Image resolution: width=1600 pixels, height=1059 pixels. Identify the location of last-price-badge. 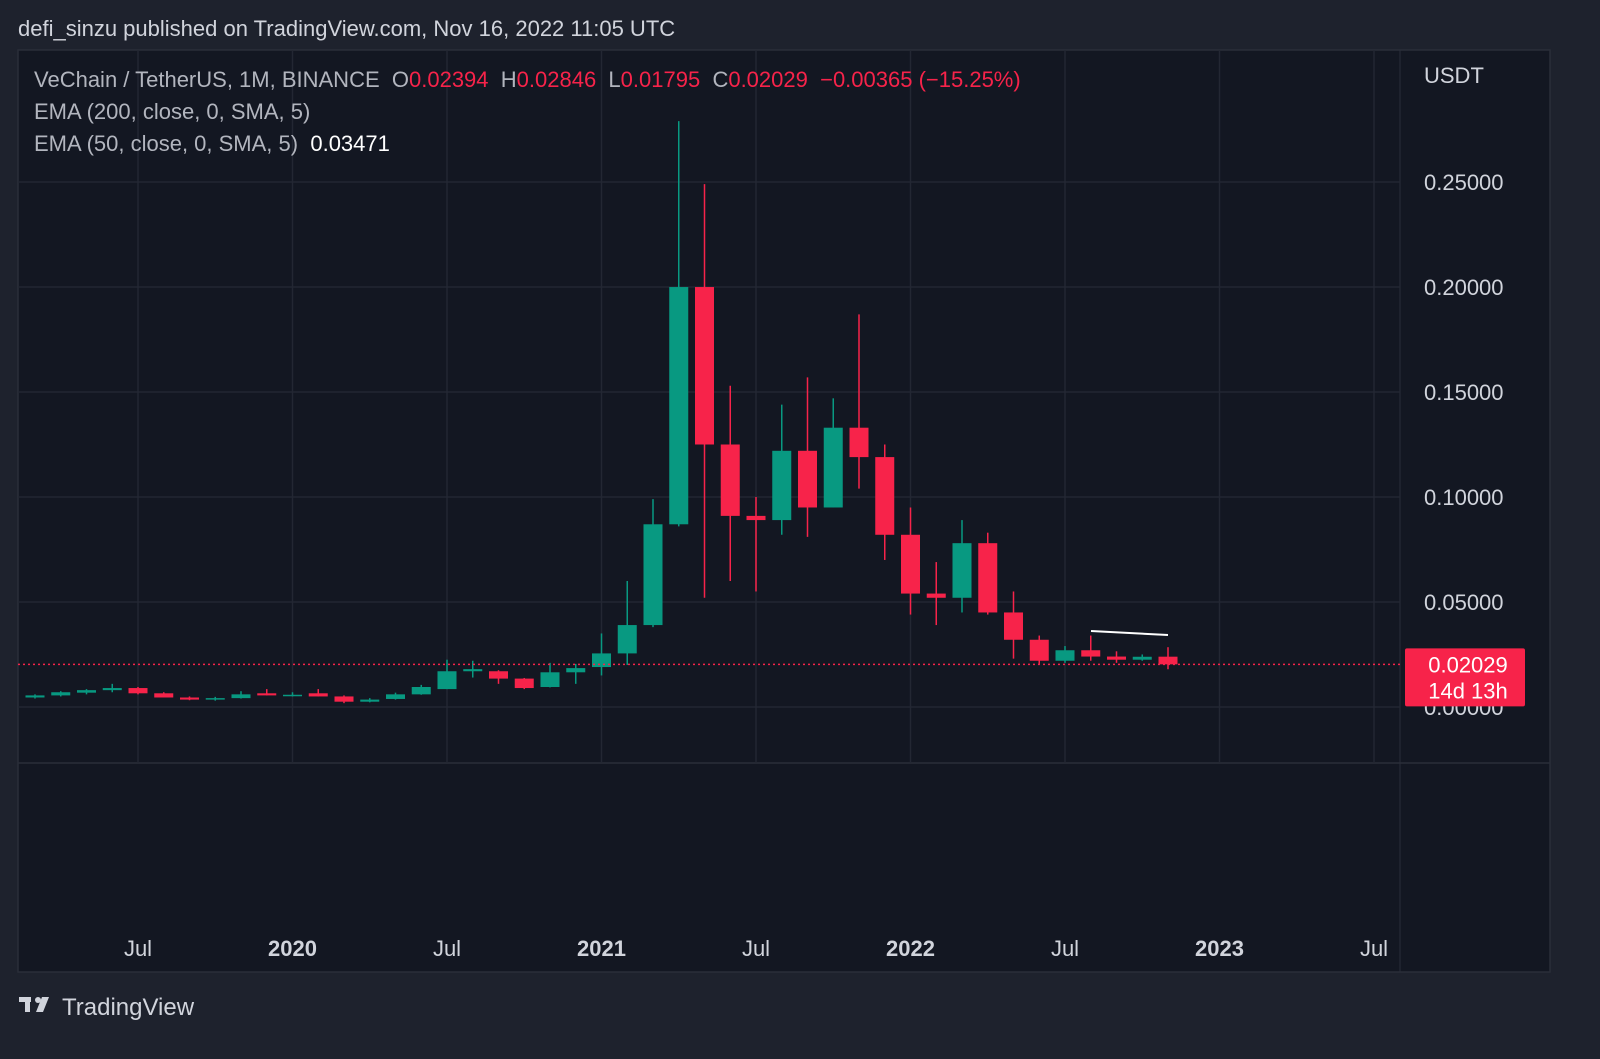
(1465, 677).